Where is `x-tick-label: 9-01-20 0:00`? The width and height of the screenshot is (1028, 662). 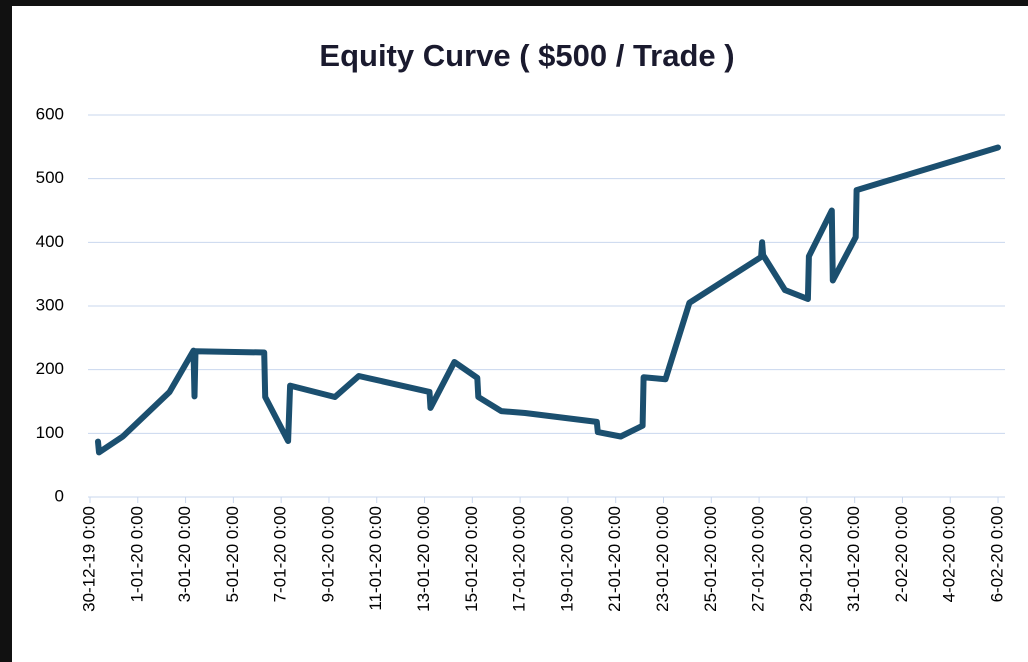
x-tick-label: 9-01-20 0:00 is located at coordinates (327, 554).